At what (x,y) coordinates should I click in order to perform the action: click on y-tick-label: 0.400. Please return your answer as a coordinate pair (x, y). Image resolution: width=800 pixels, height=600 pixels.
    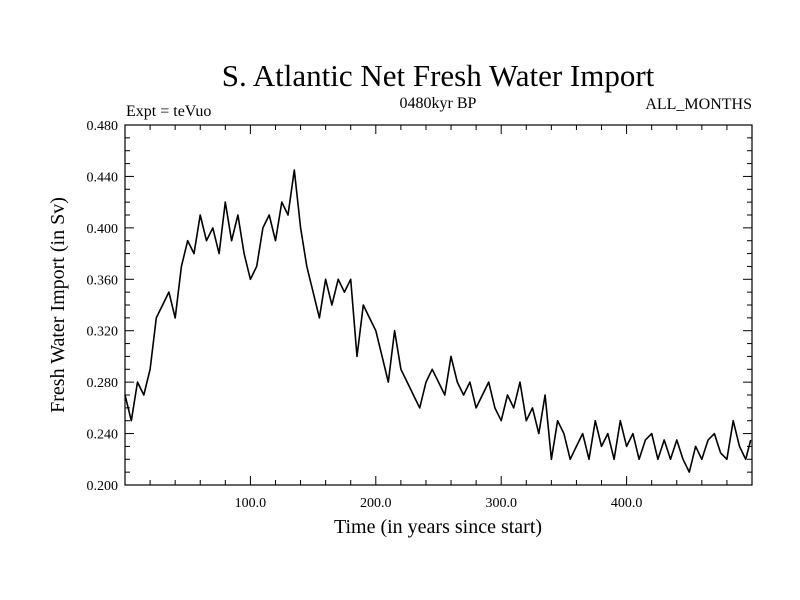
    Looking at the image, I should click on (103, 229).